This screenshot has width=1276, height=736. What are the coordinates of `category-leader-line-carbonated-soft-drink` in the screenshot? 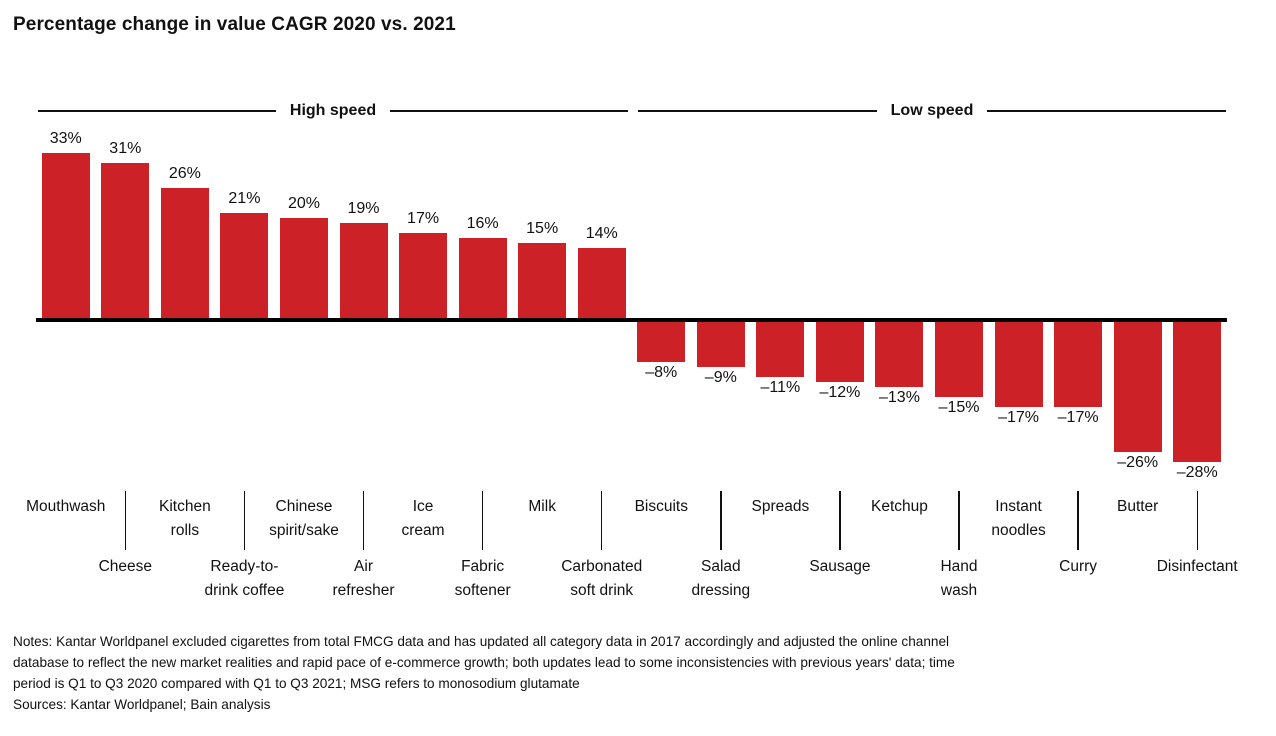 It's located at (602, 520).